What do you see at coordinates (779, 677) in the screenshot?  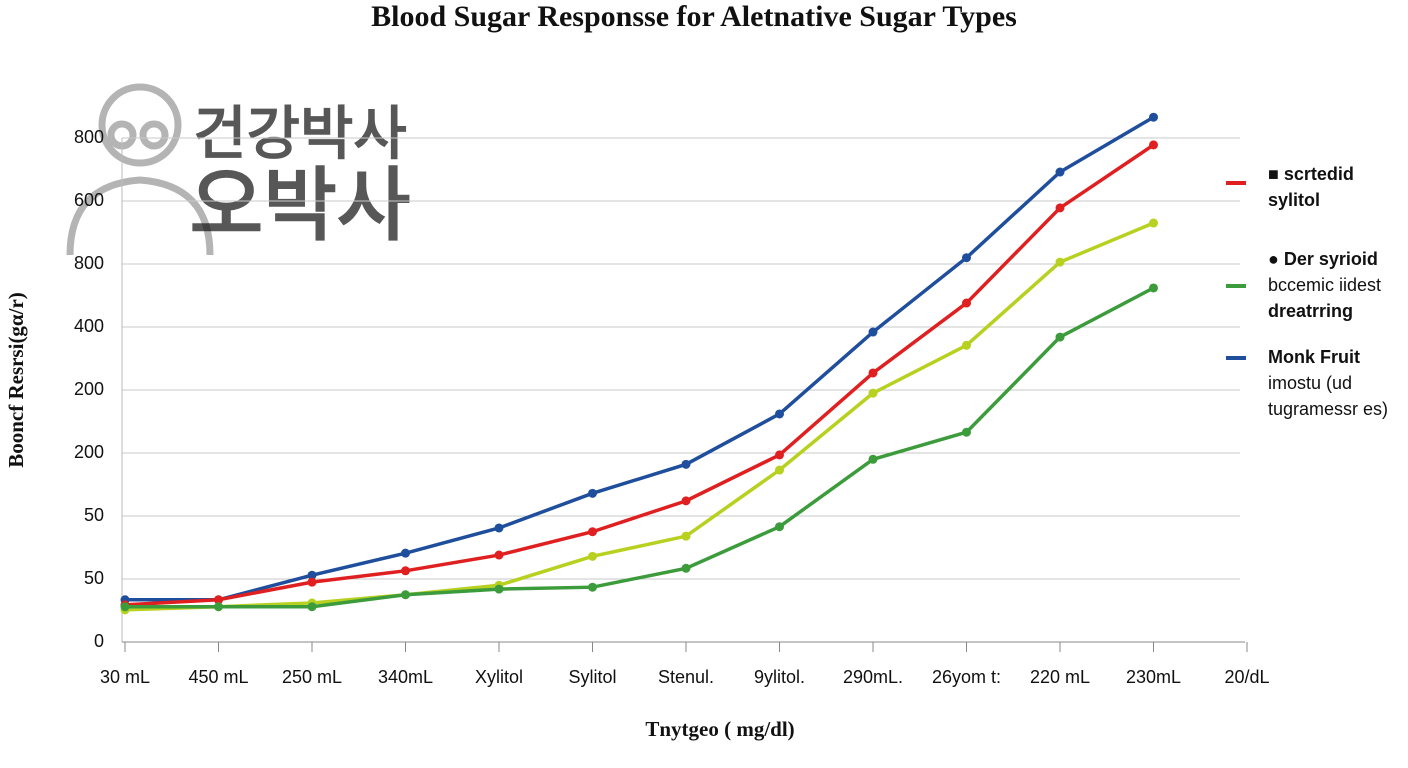 I see `x-tick-label: 9ylitol.` at bounding box center [779, 677].